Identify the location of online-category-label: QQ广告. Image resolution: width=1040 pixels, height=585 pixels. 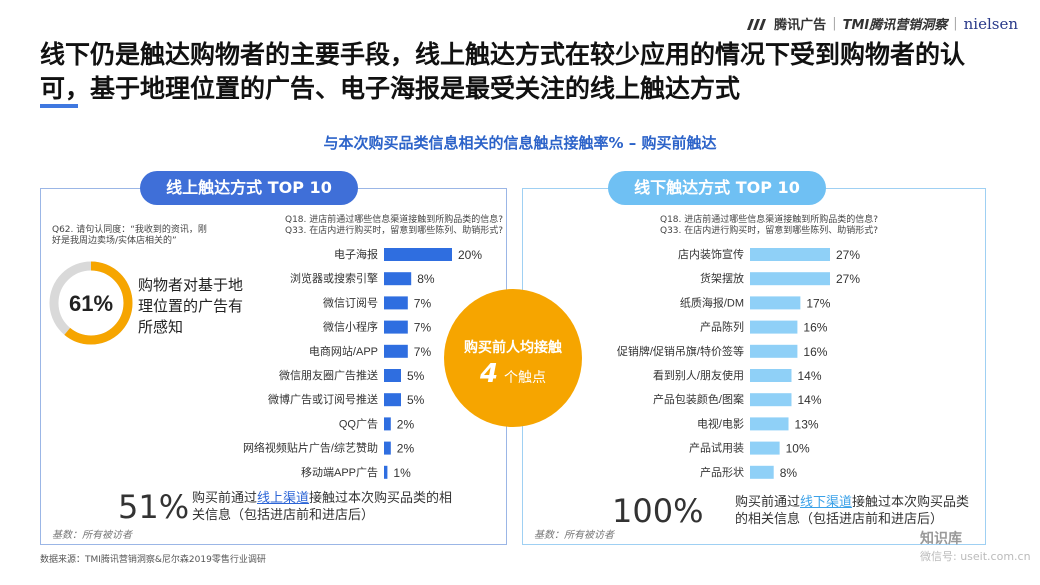
(358, 423).